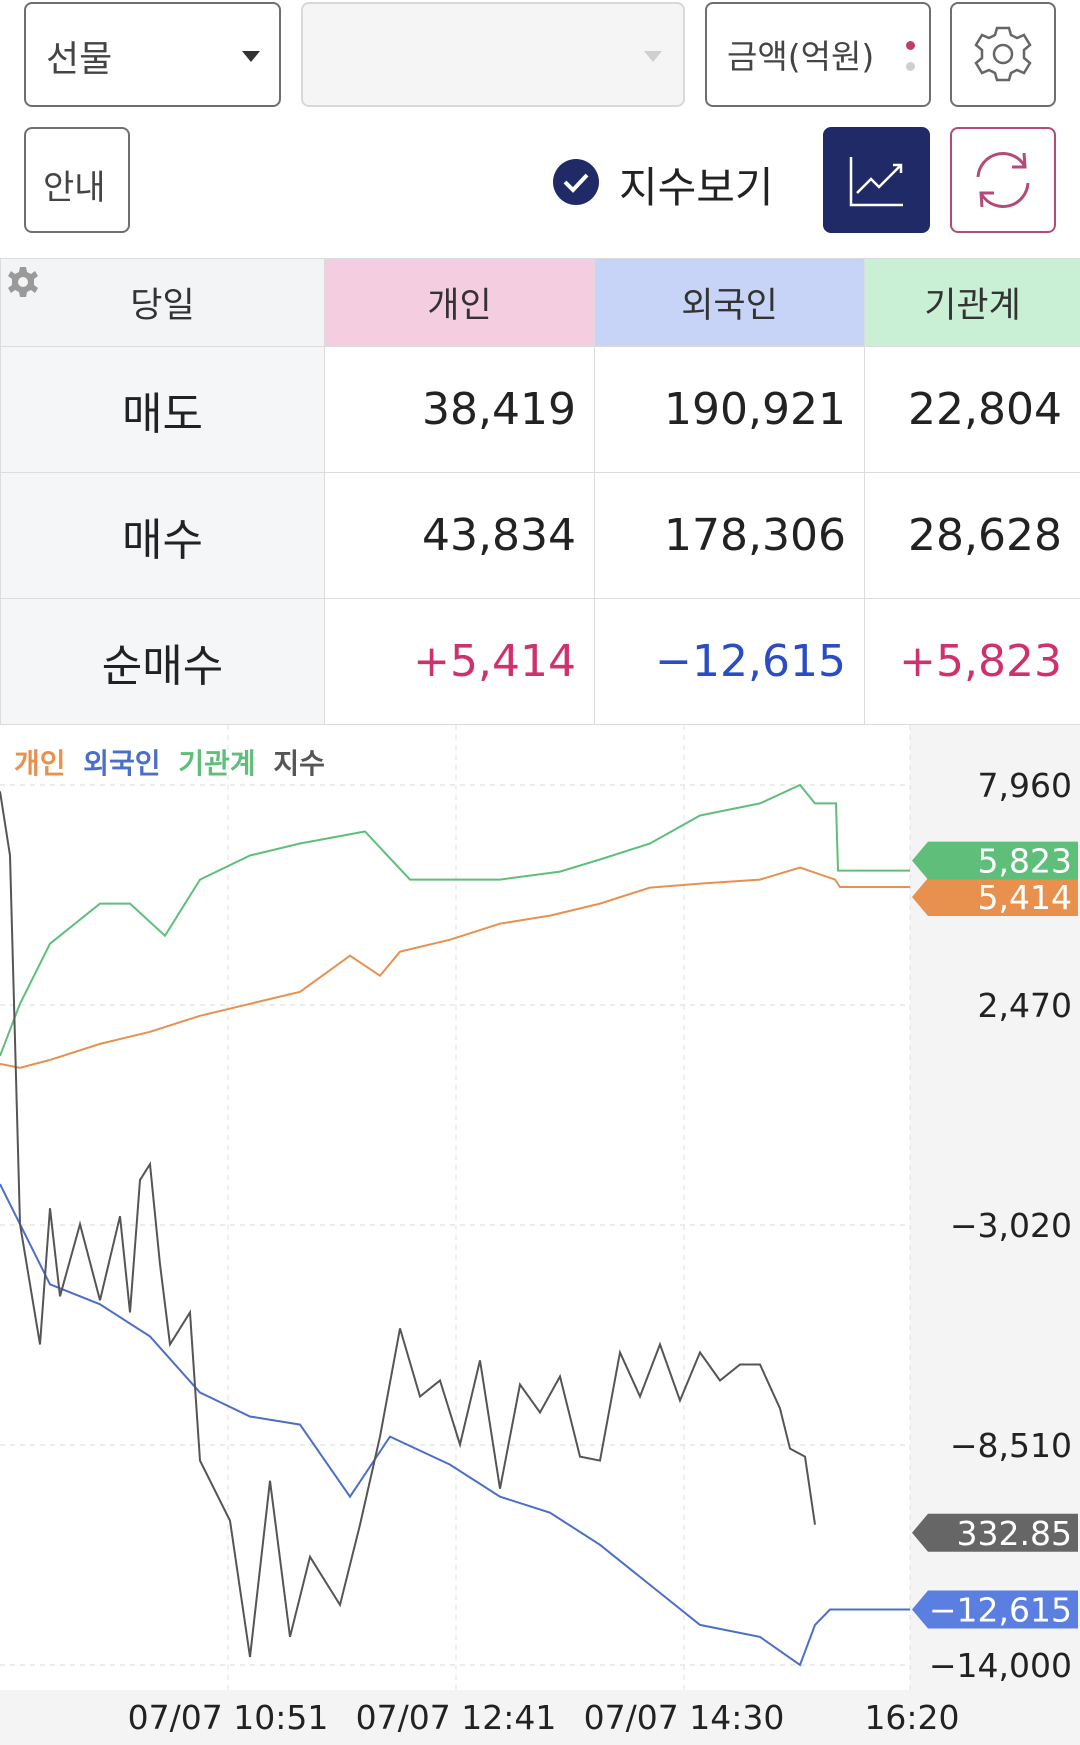  I want to click on refresh-button, so click(1003, 180).